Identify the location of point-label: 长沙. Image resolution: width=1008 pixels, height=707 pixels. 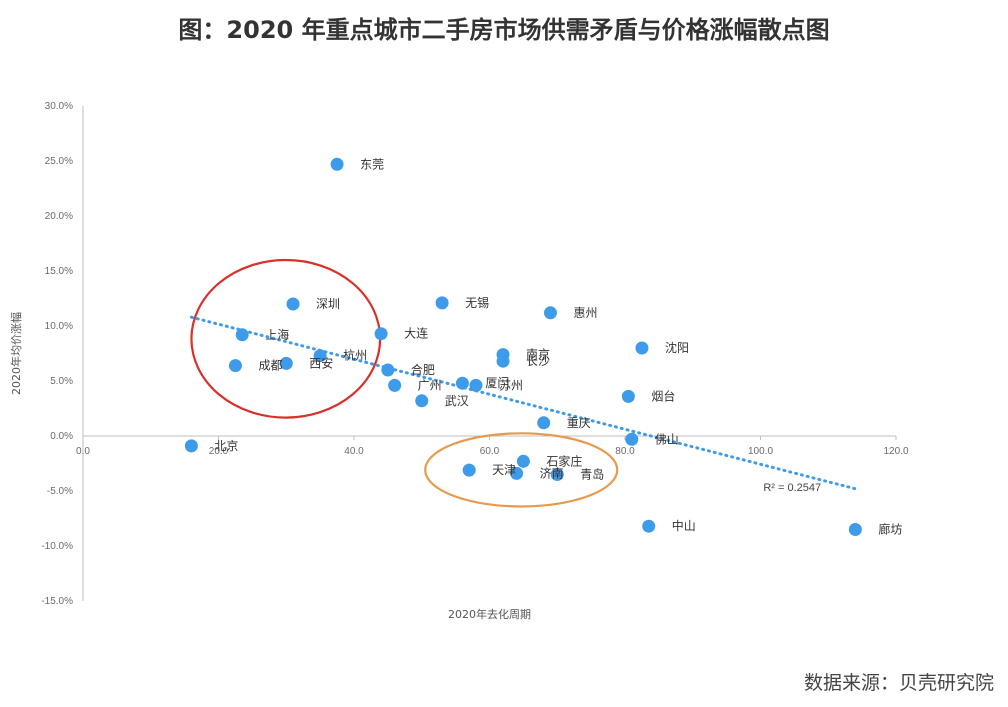
(538, 361).